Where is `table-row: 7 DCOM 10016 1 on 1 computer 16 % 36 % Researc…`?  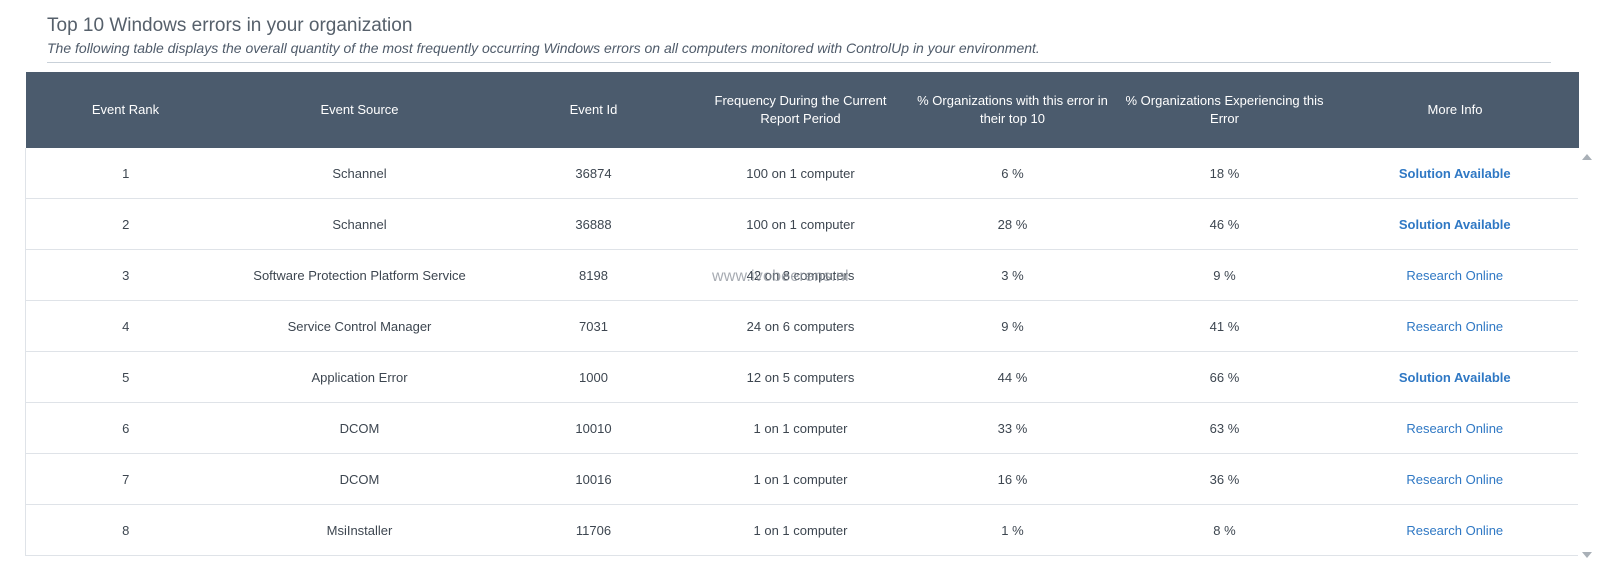
table-row: 7 DCOM 10016 1 on 1 computer 16 % 36 % Researc… is located at coordinates (802, 479).